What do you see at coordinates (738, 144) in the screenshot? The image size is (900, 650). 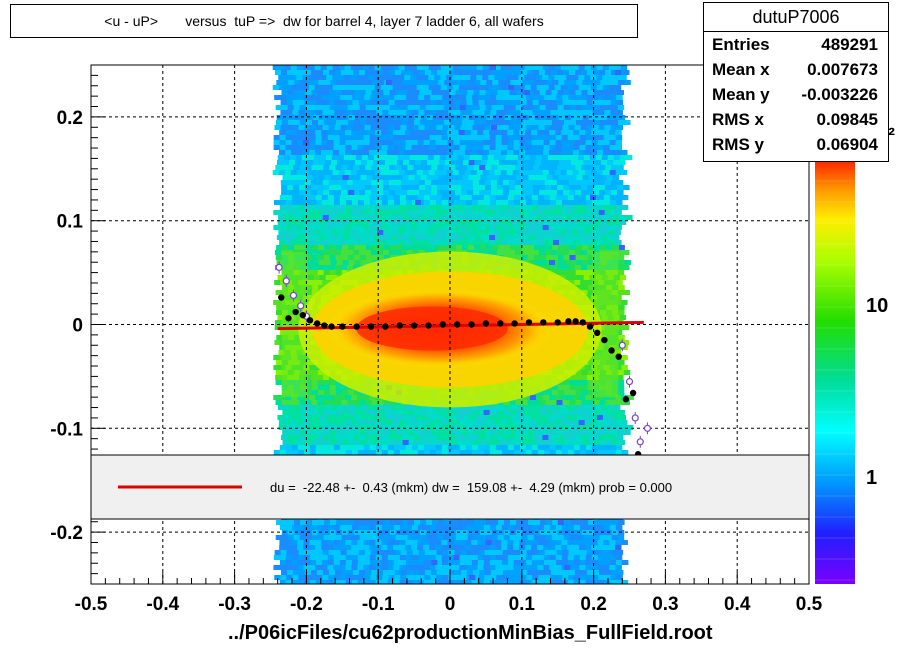 I see `stats-label: RMS y` at bounding box center [738, 144].